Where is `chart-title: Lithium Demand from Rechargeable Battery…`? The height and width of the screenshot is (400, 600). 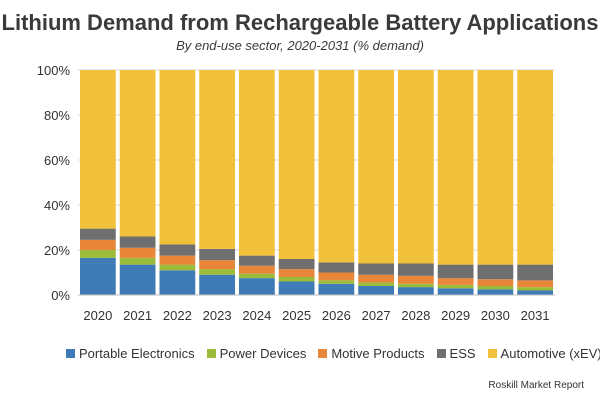 chart-title: Lithium Demand from Rechargeable Battery… is located at coordinates (300, 22).